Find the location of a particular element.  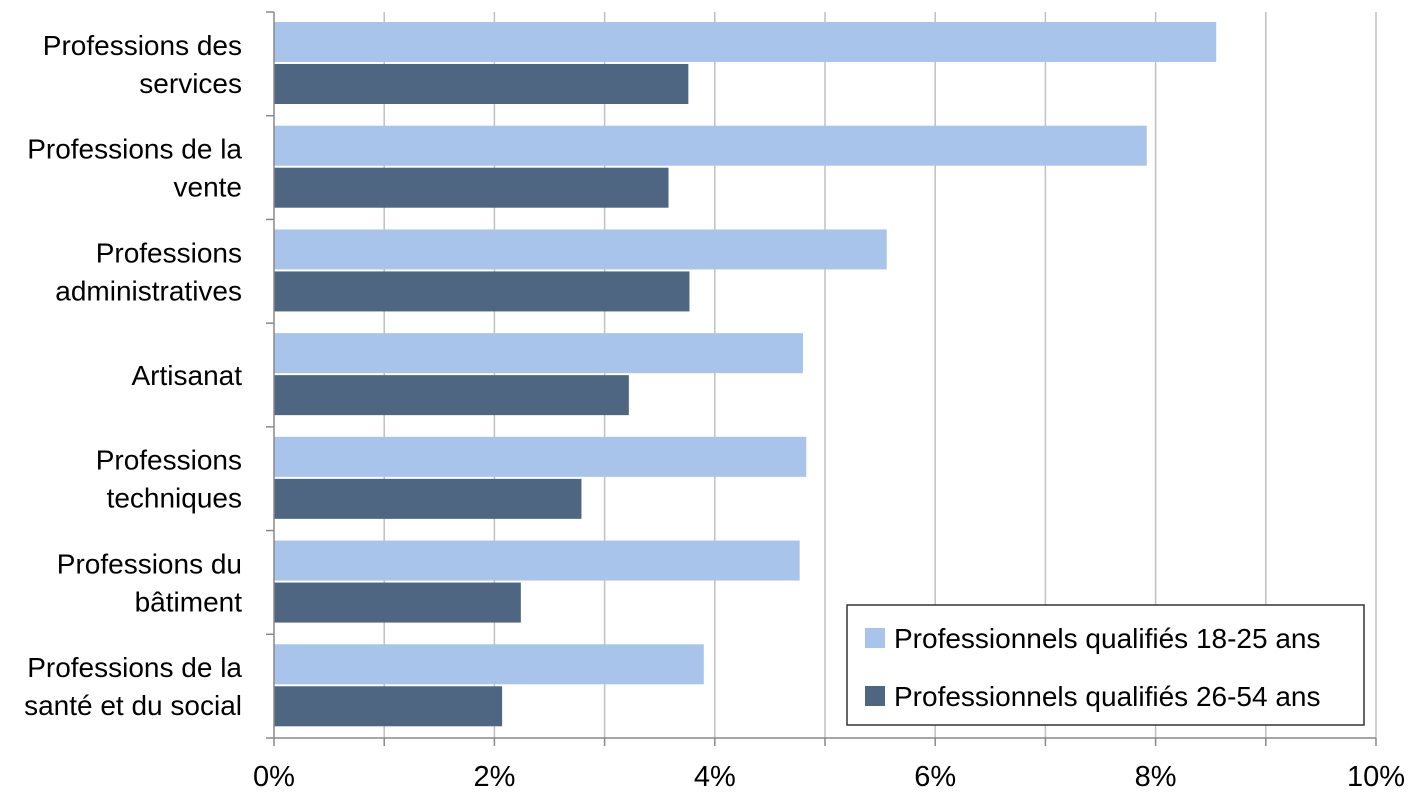

category-label: services is located at coordinates (190, 83).